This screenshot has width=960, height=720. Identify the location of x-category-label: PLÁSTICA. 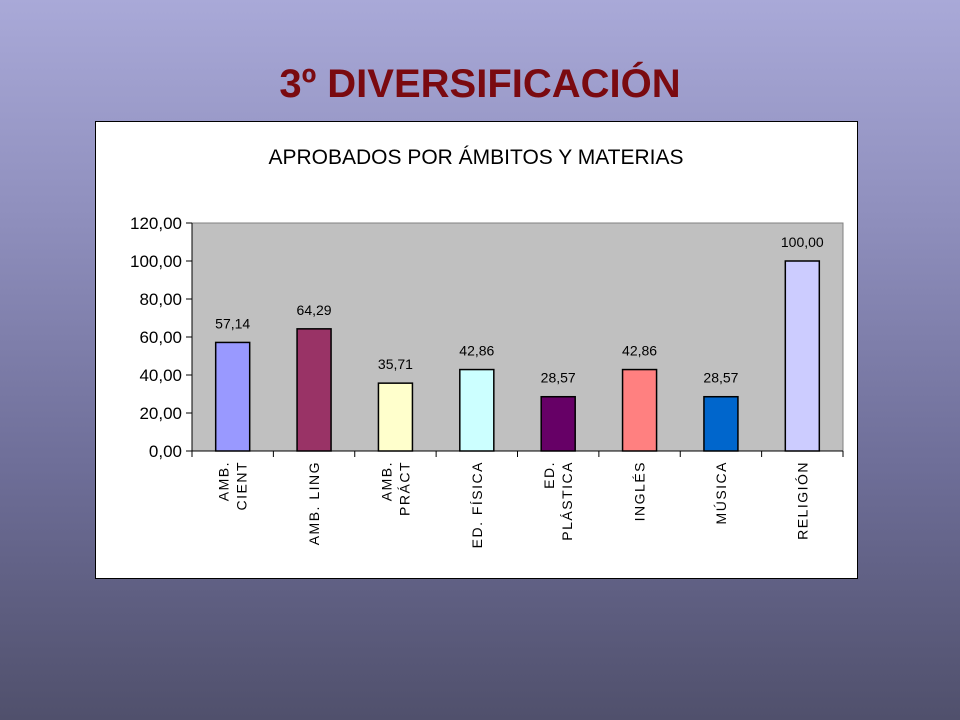
(567, 501).